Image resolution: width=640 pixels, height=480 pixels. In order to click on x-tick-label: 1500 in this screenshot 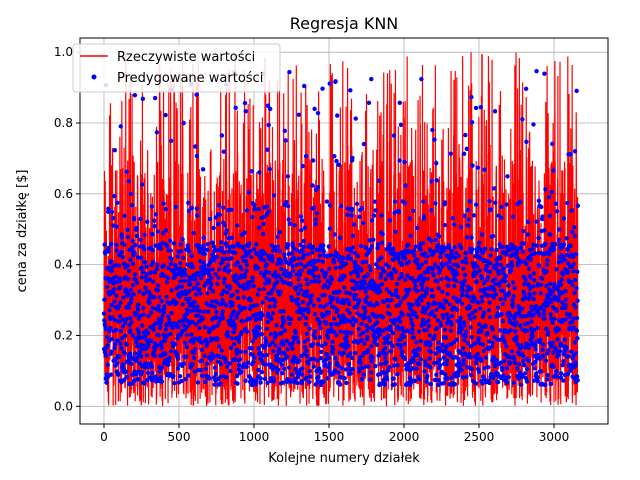, I will do `click(329, 437)`.